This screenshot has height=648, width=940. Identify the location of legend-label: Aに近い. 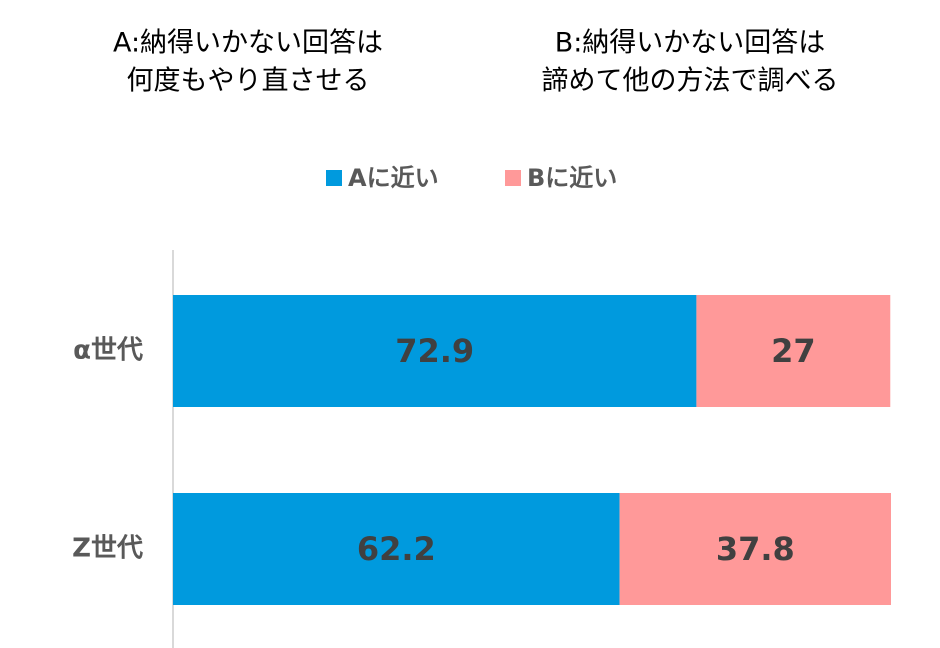
(393, 178).